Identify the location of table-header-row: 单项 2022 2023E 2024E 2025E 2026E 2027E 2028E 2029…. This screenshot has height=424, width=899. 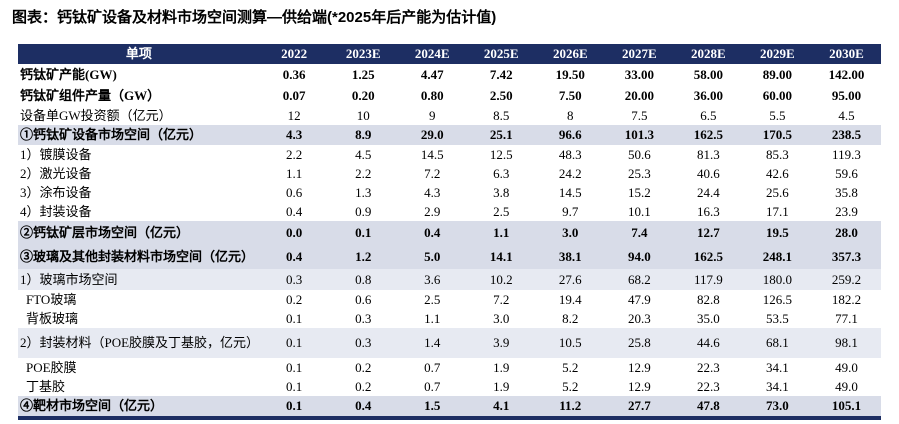
(449, 54).